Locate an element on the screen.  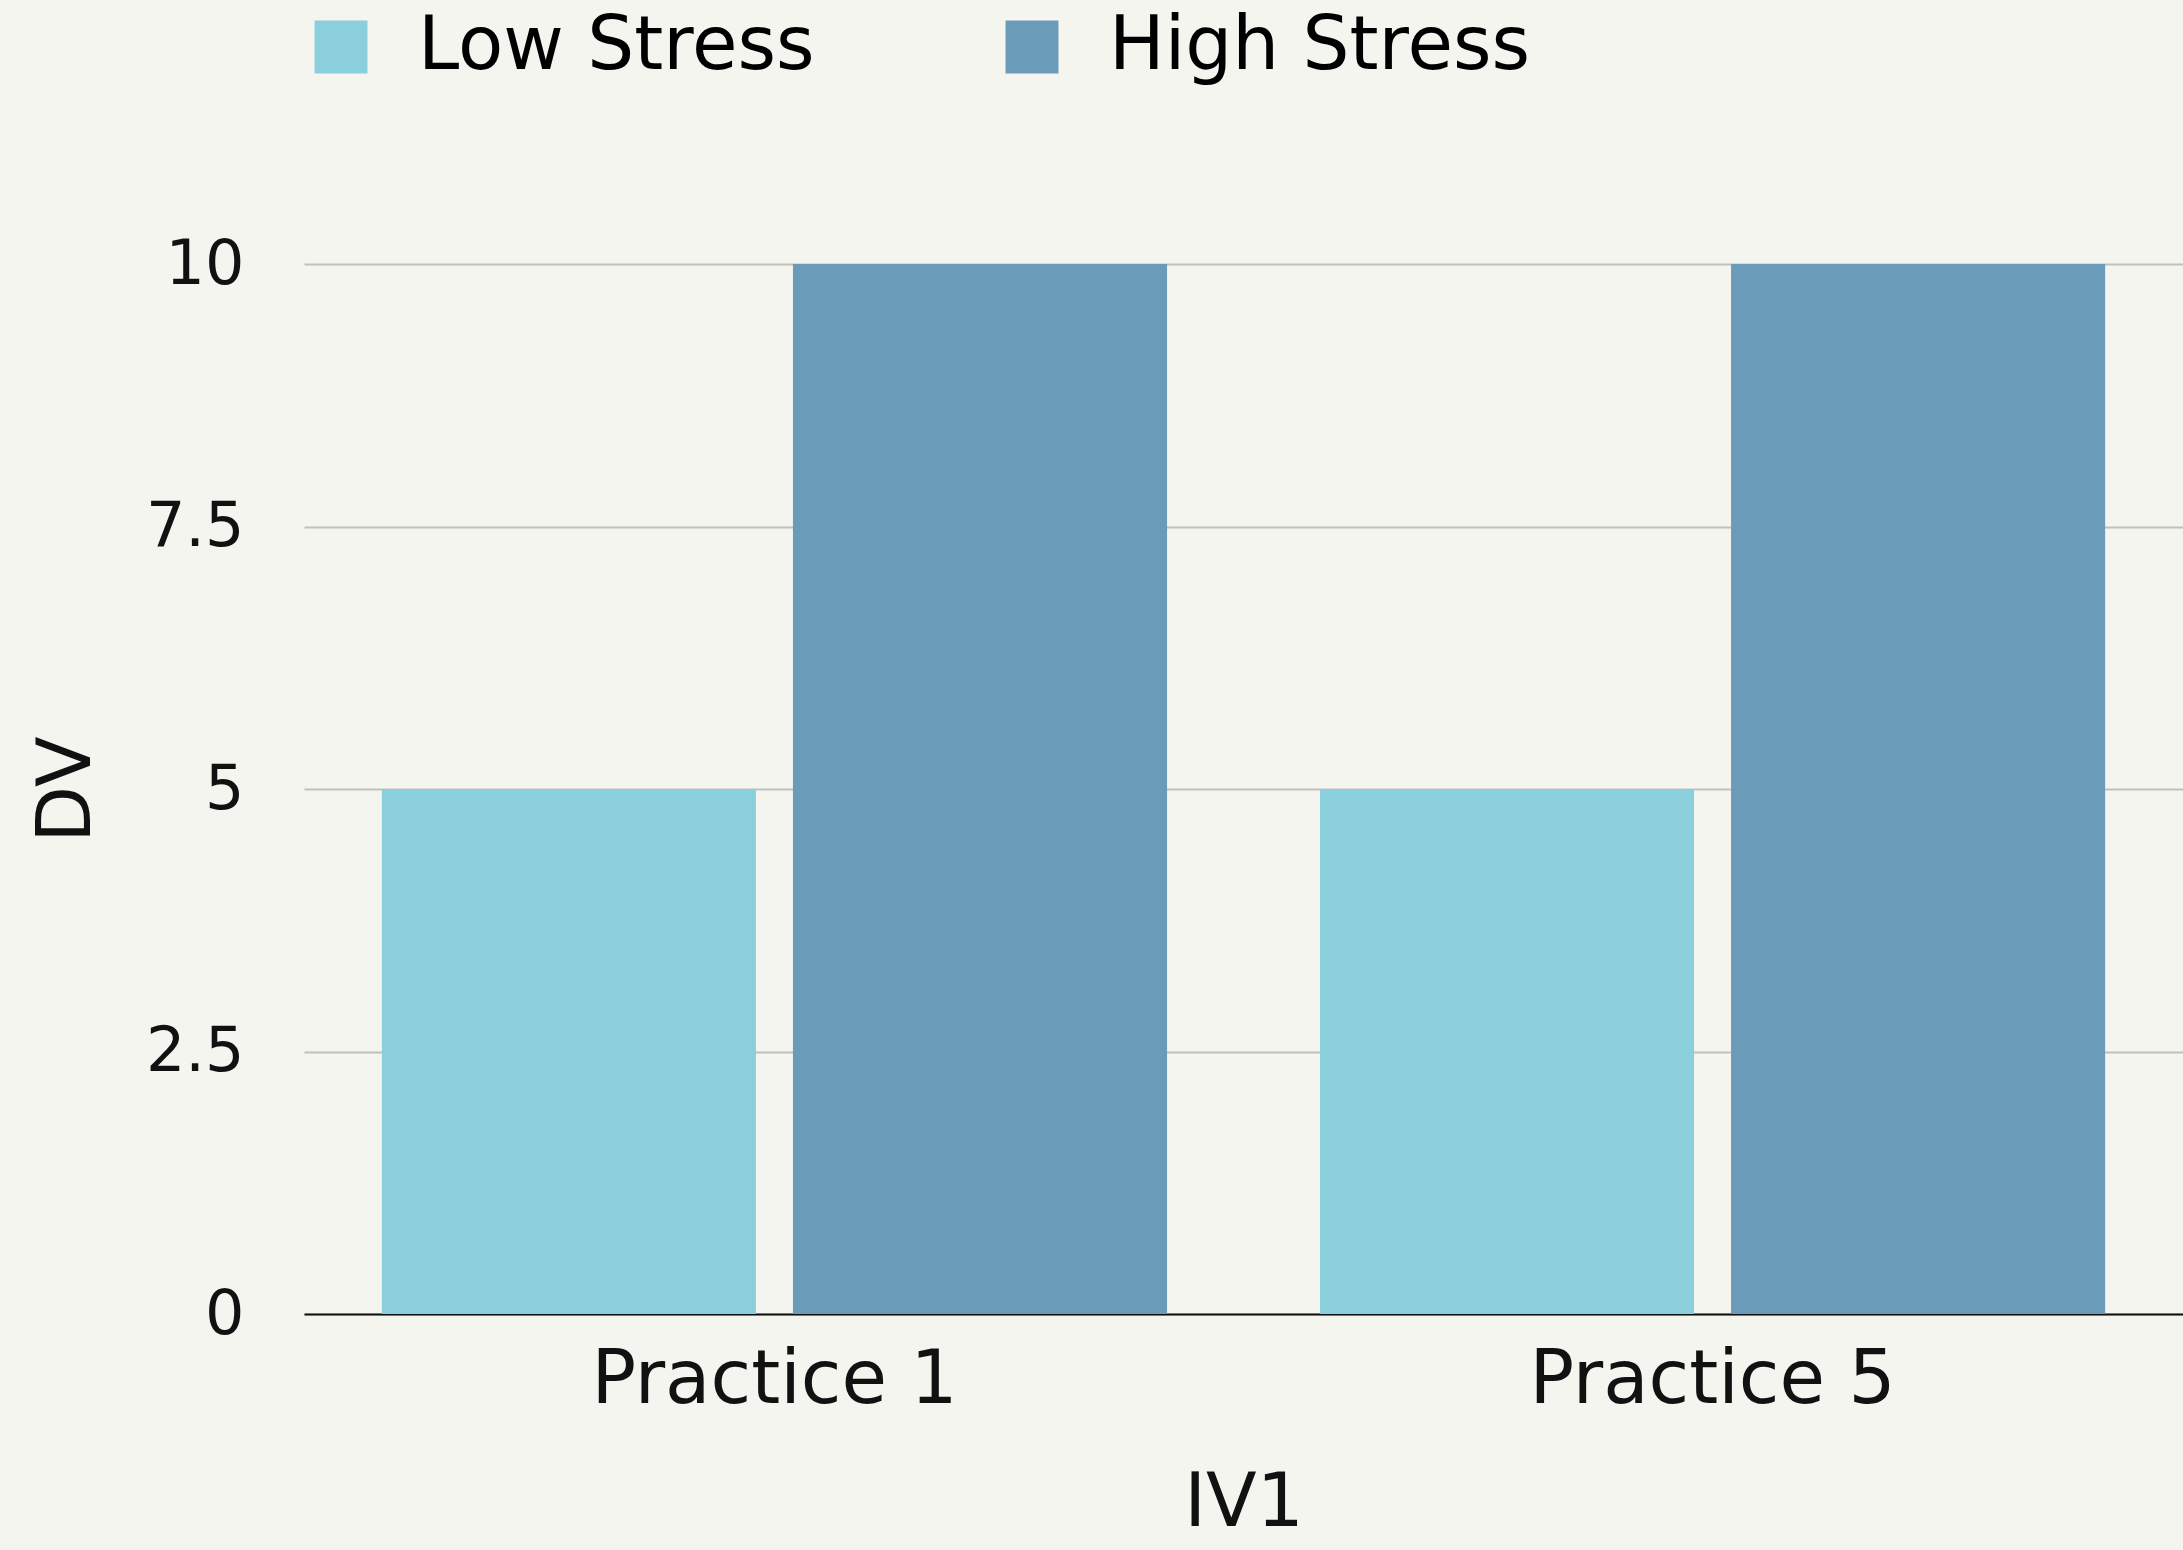
y-tick-label: 10 is located at coordinates (205, 262).